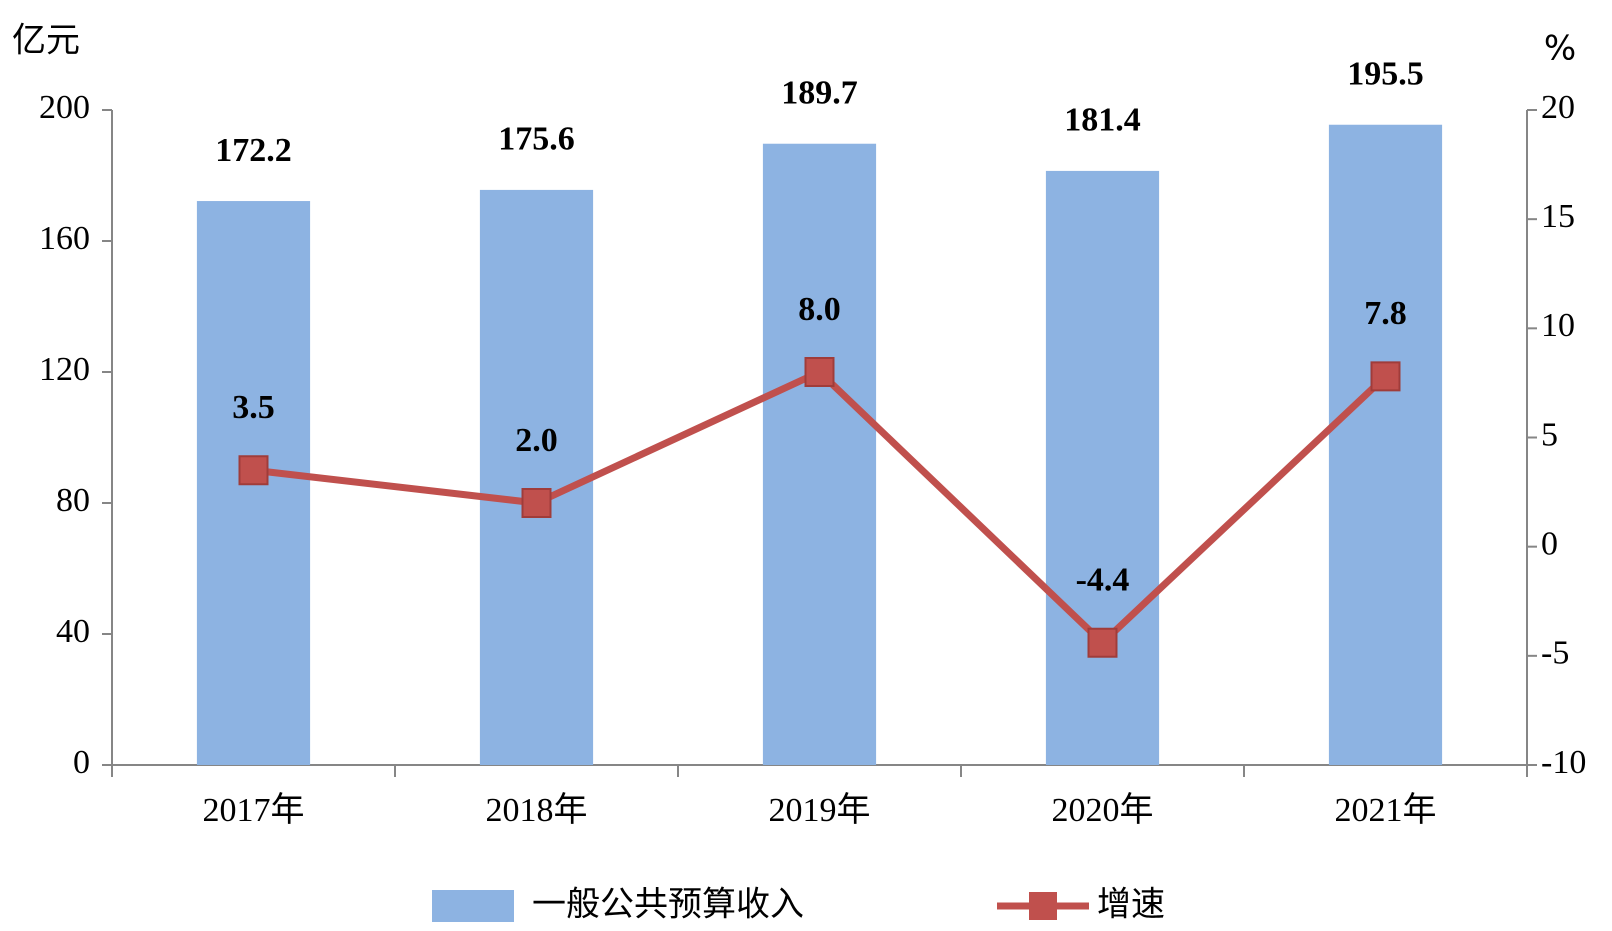 This screenshot has width=1612, height=931. What do you see at coordinates (254, 810) in the screenshot?
I see `x-tick-label: 2017年` at bounding box center [254, 810].